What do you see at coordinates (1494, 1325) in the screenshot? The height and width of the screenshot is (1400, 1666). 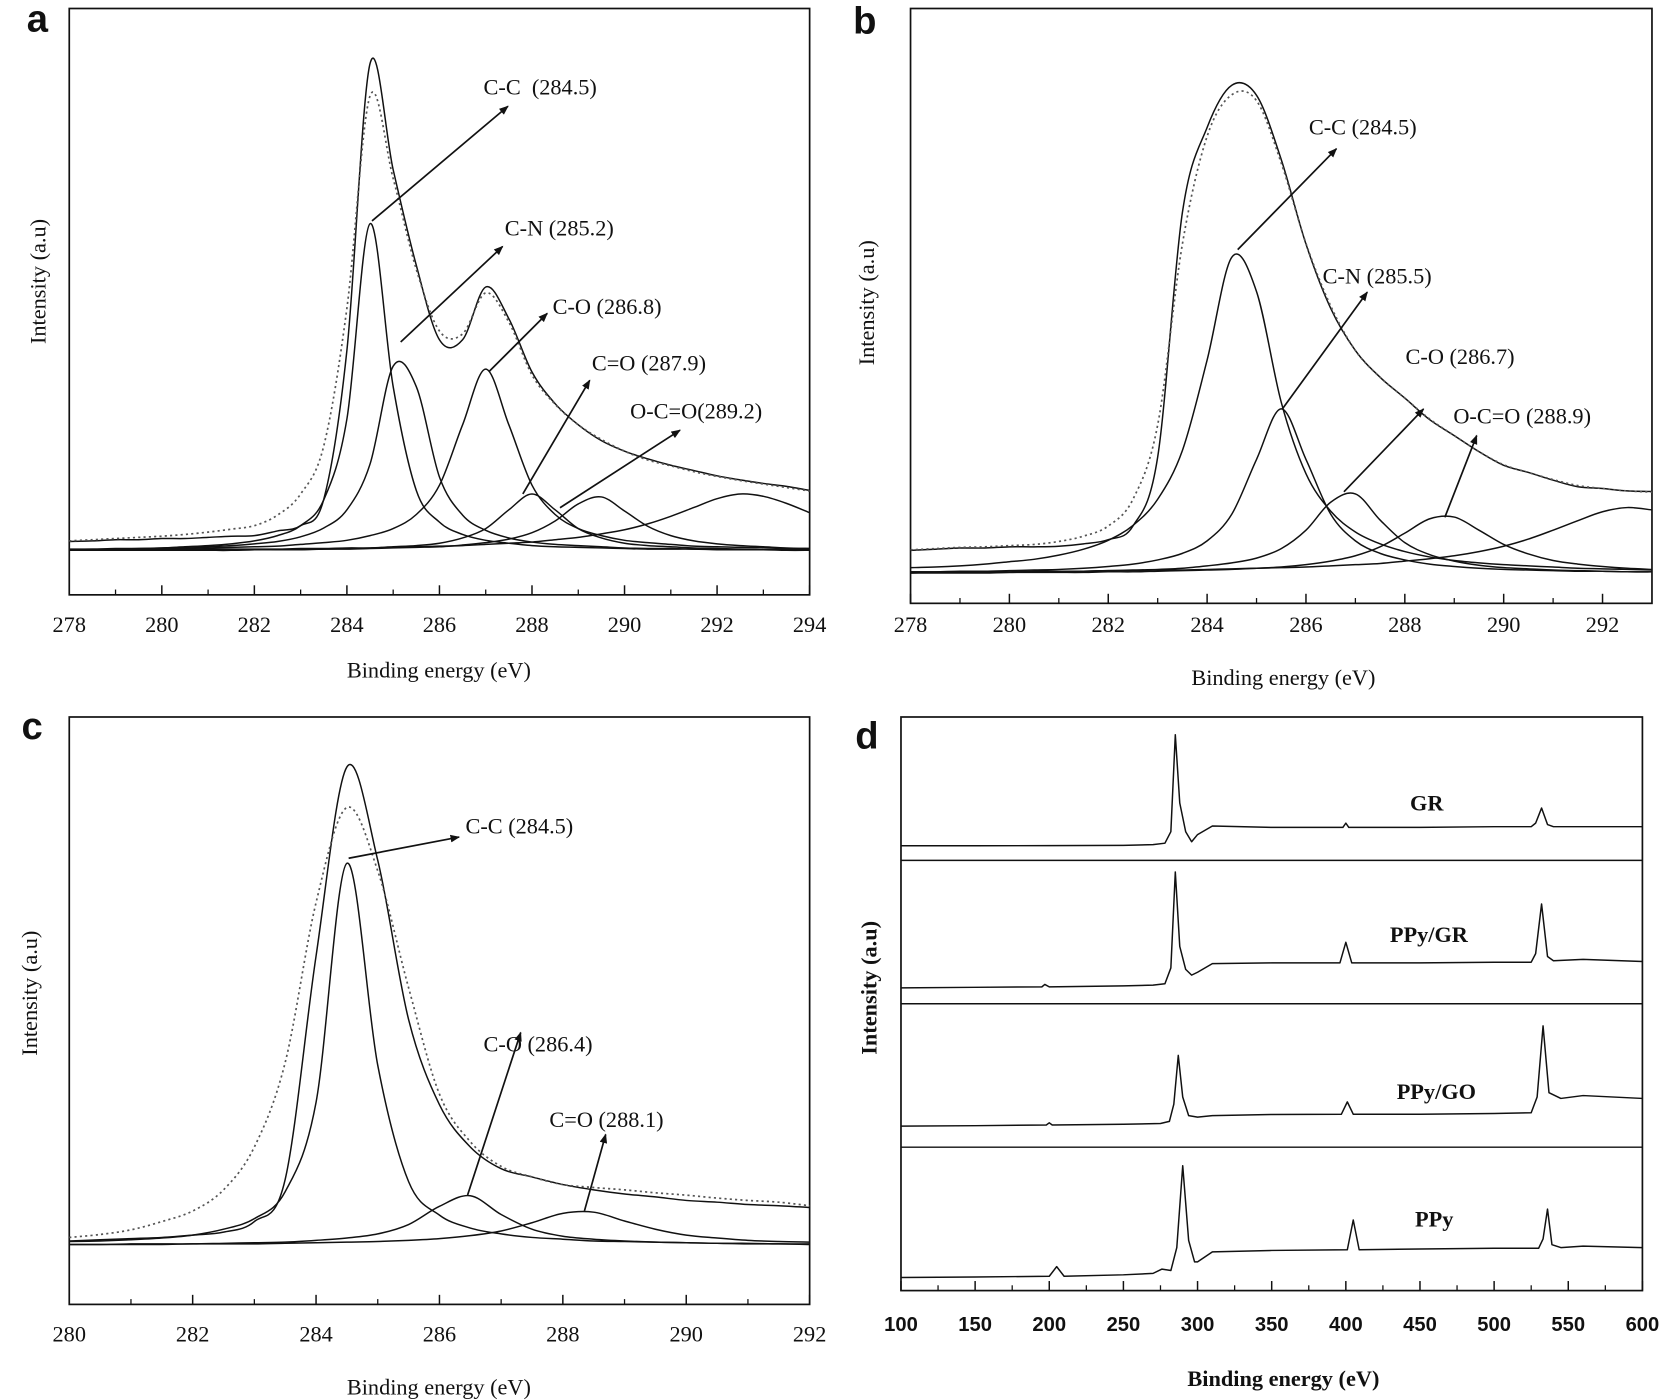 I see `x-tick-label: 500` at bounding box center [1494, 1325].